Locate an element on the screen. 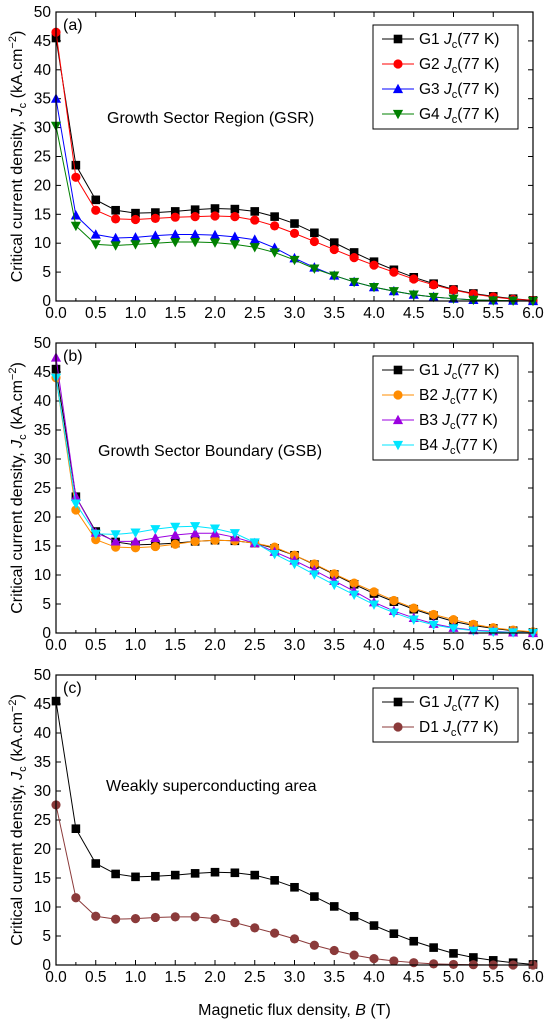  y-tick-label: 40 is located at coordinates (43, 70).